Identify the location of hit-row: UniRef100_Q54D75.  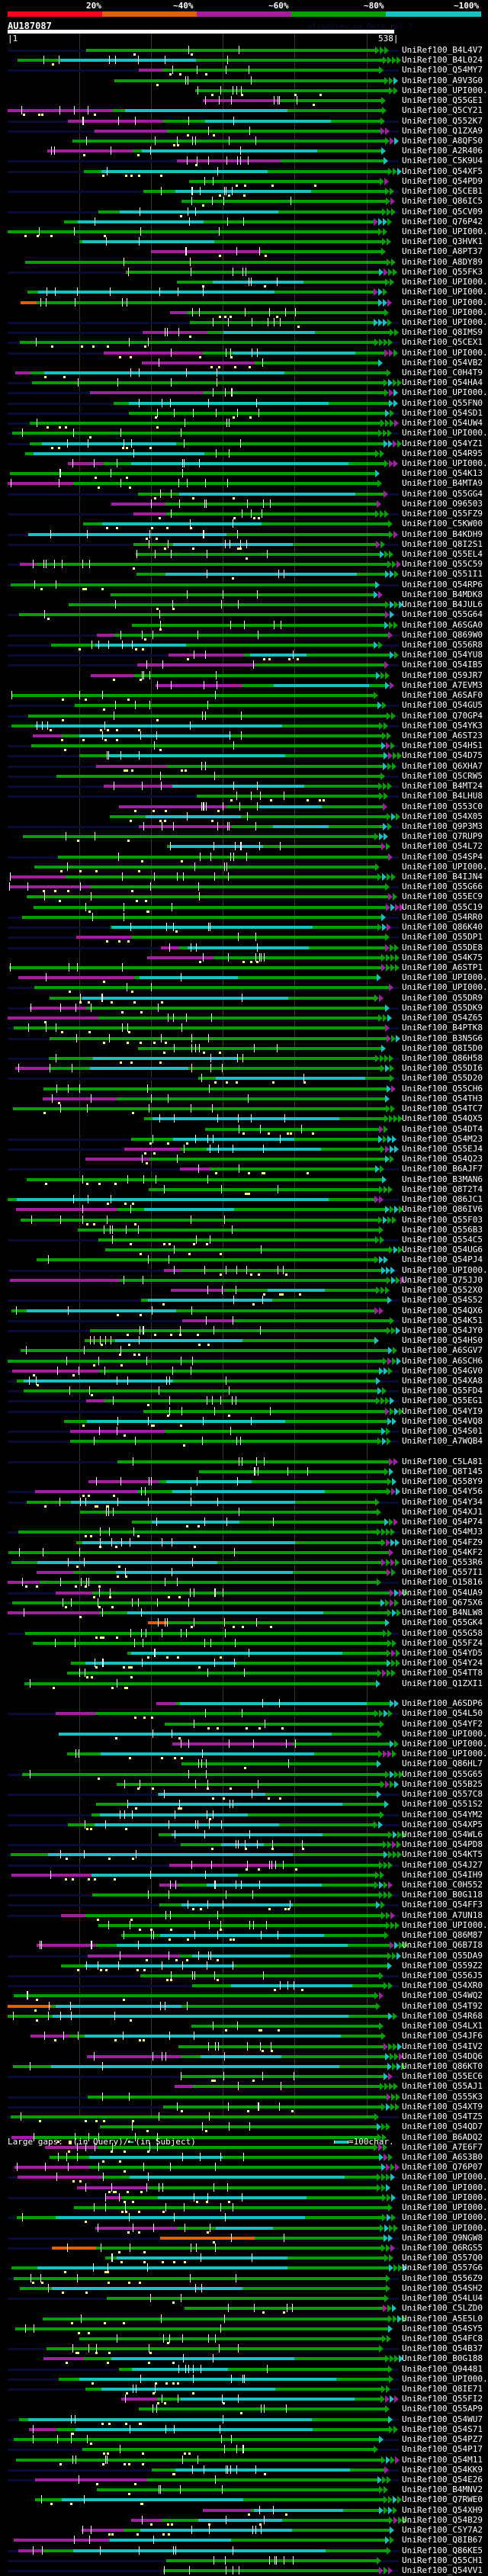
(244, 755).